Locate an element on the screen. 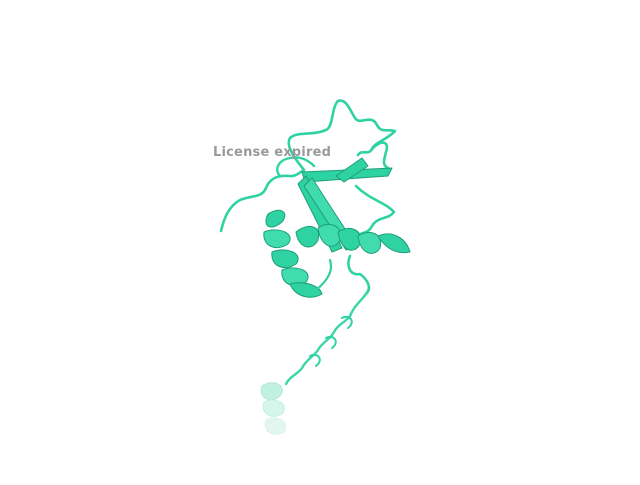 This screenshot has width=640, height=485. coil-tail-wiggle is located at coordinates (331, 341).